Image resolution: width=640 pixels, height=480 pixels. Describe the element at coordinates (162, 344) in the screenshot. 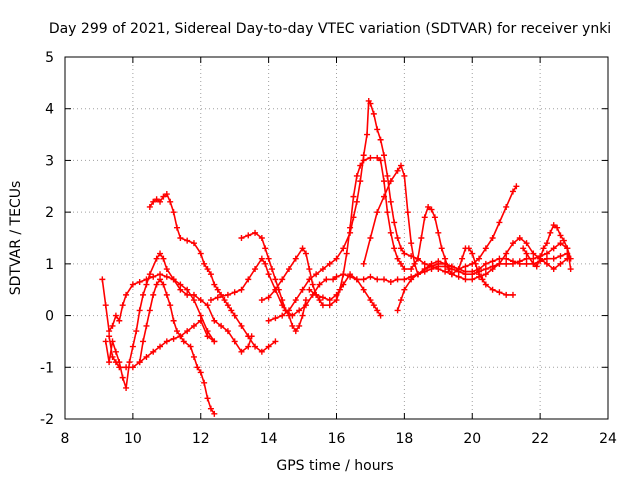

I see `series-line-sat-b` at that location.